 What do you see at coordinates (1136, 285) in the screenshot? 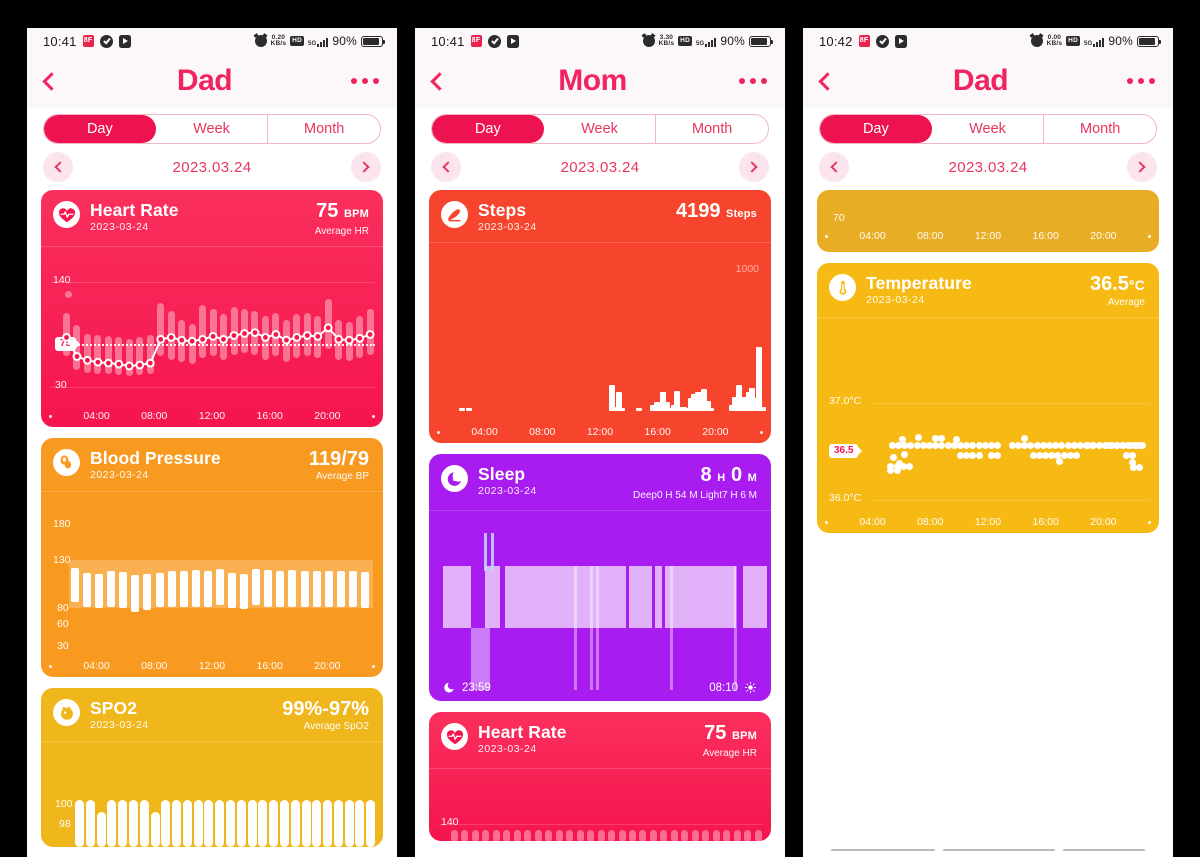
I see `card-unit: °C` at bounding box center [1136, 285].